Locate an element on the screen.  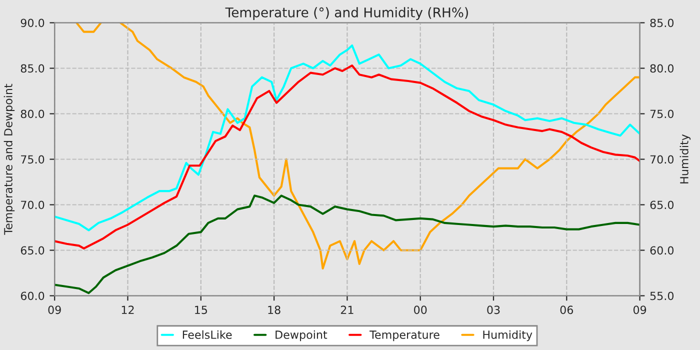
x-tick-label: 15 is located at coordinates (201, 310).